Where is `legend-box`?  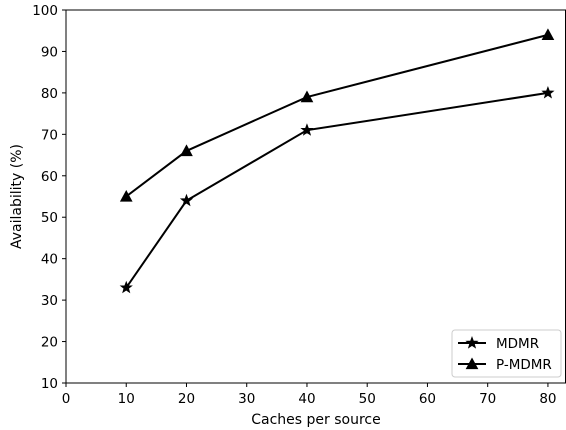
legend-box is located at coordinates (506, 353).